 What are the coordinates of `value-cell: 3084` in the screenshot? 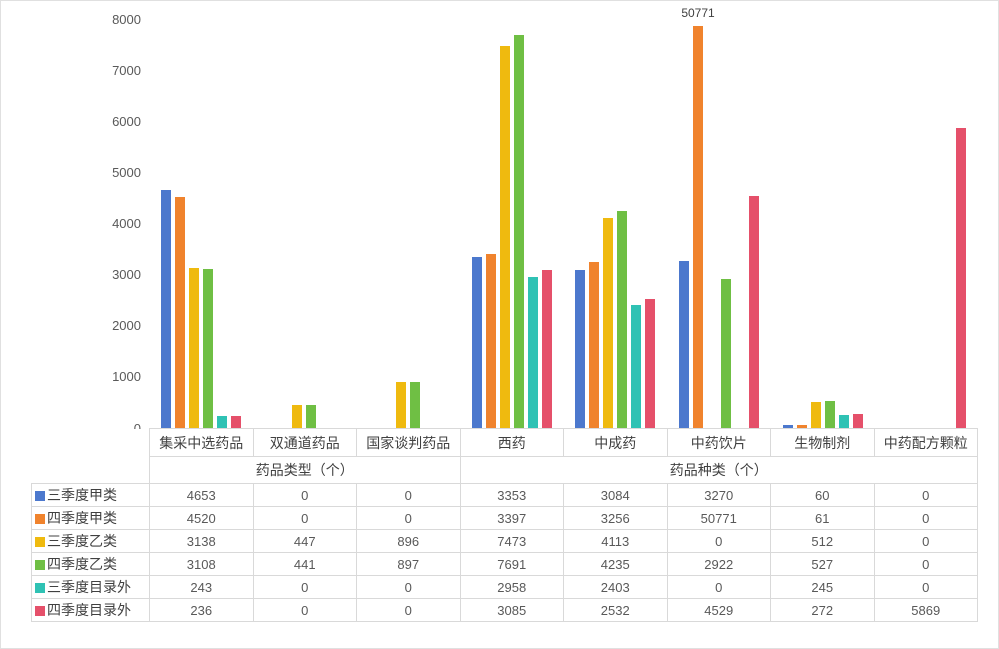 It's located at (615, 495).